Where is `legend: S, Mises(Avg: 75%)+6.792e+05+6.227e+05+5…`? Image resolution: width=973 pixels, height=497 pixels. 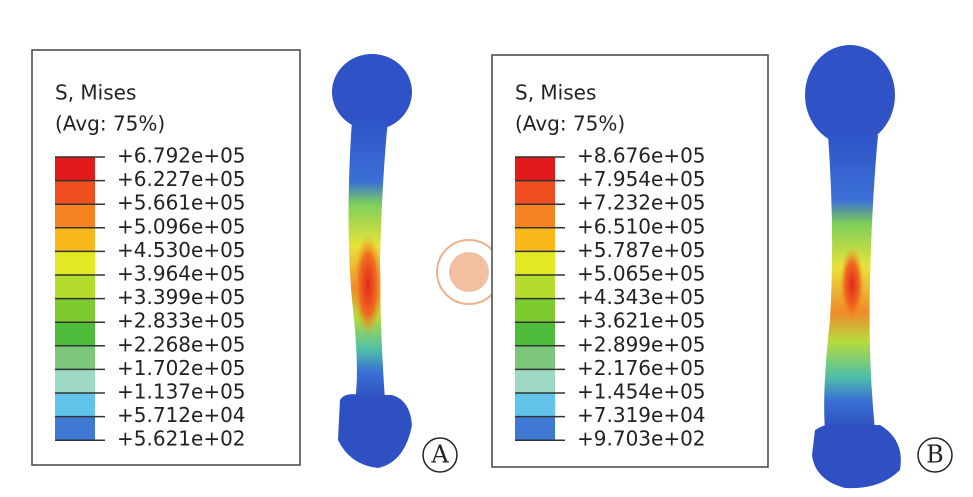 legend: S, Mises(Avg: 75%)+6.792e+05+6.227e+05+5… is located at coordinates (150, 266).